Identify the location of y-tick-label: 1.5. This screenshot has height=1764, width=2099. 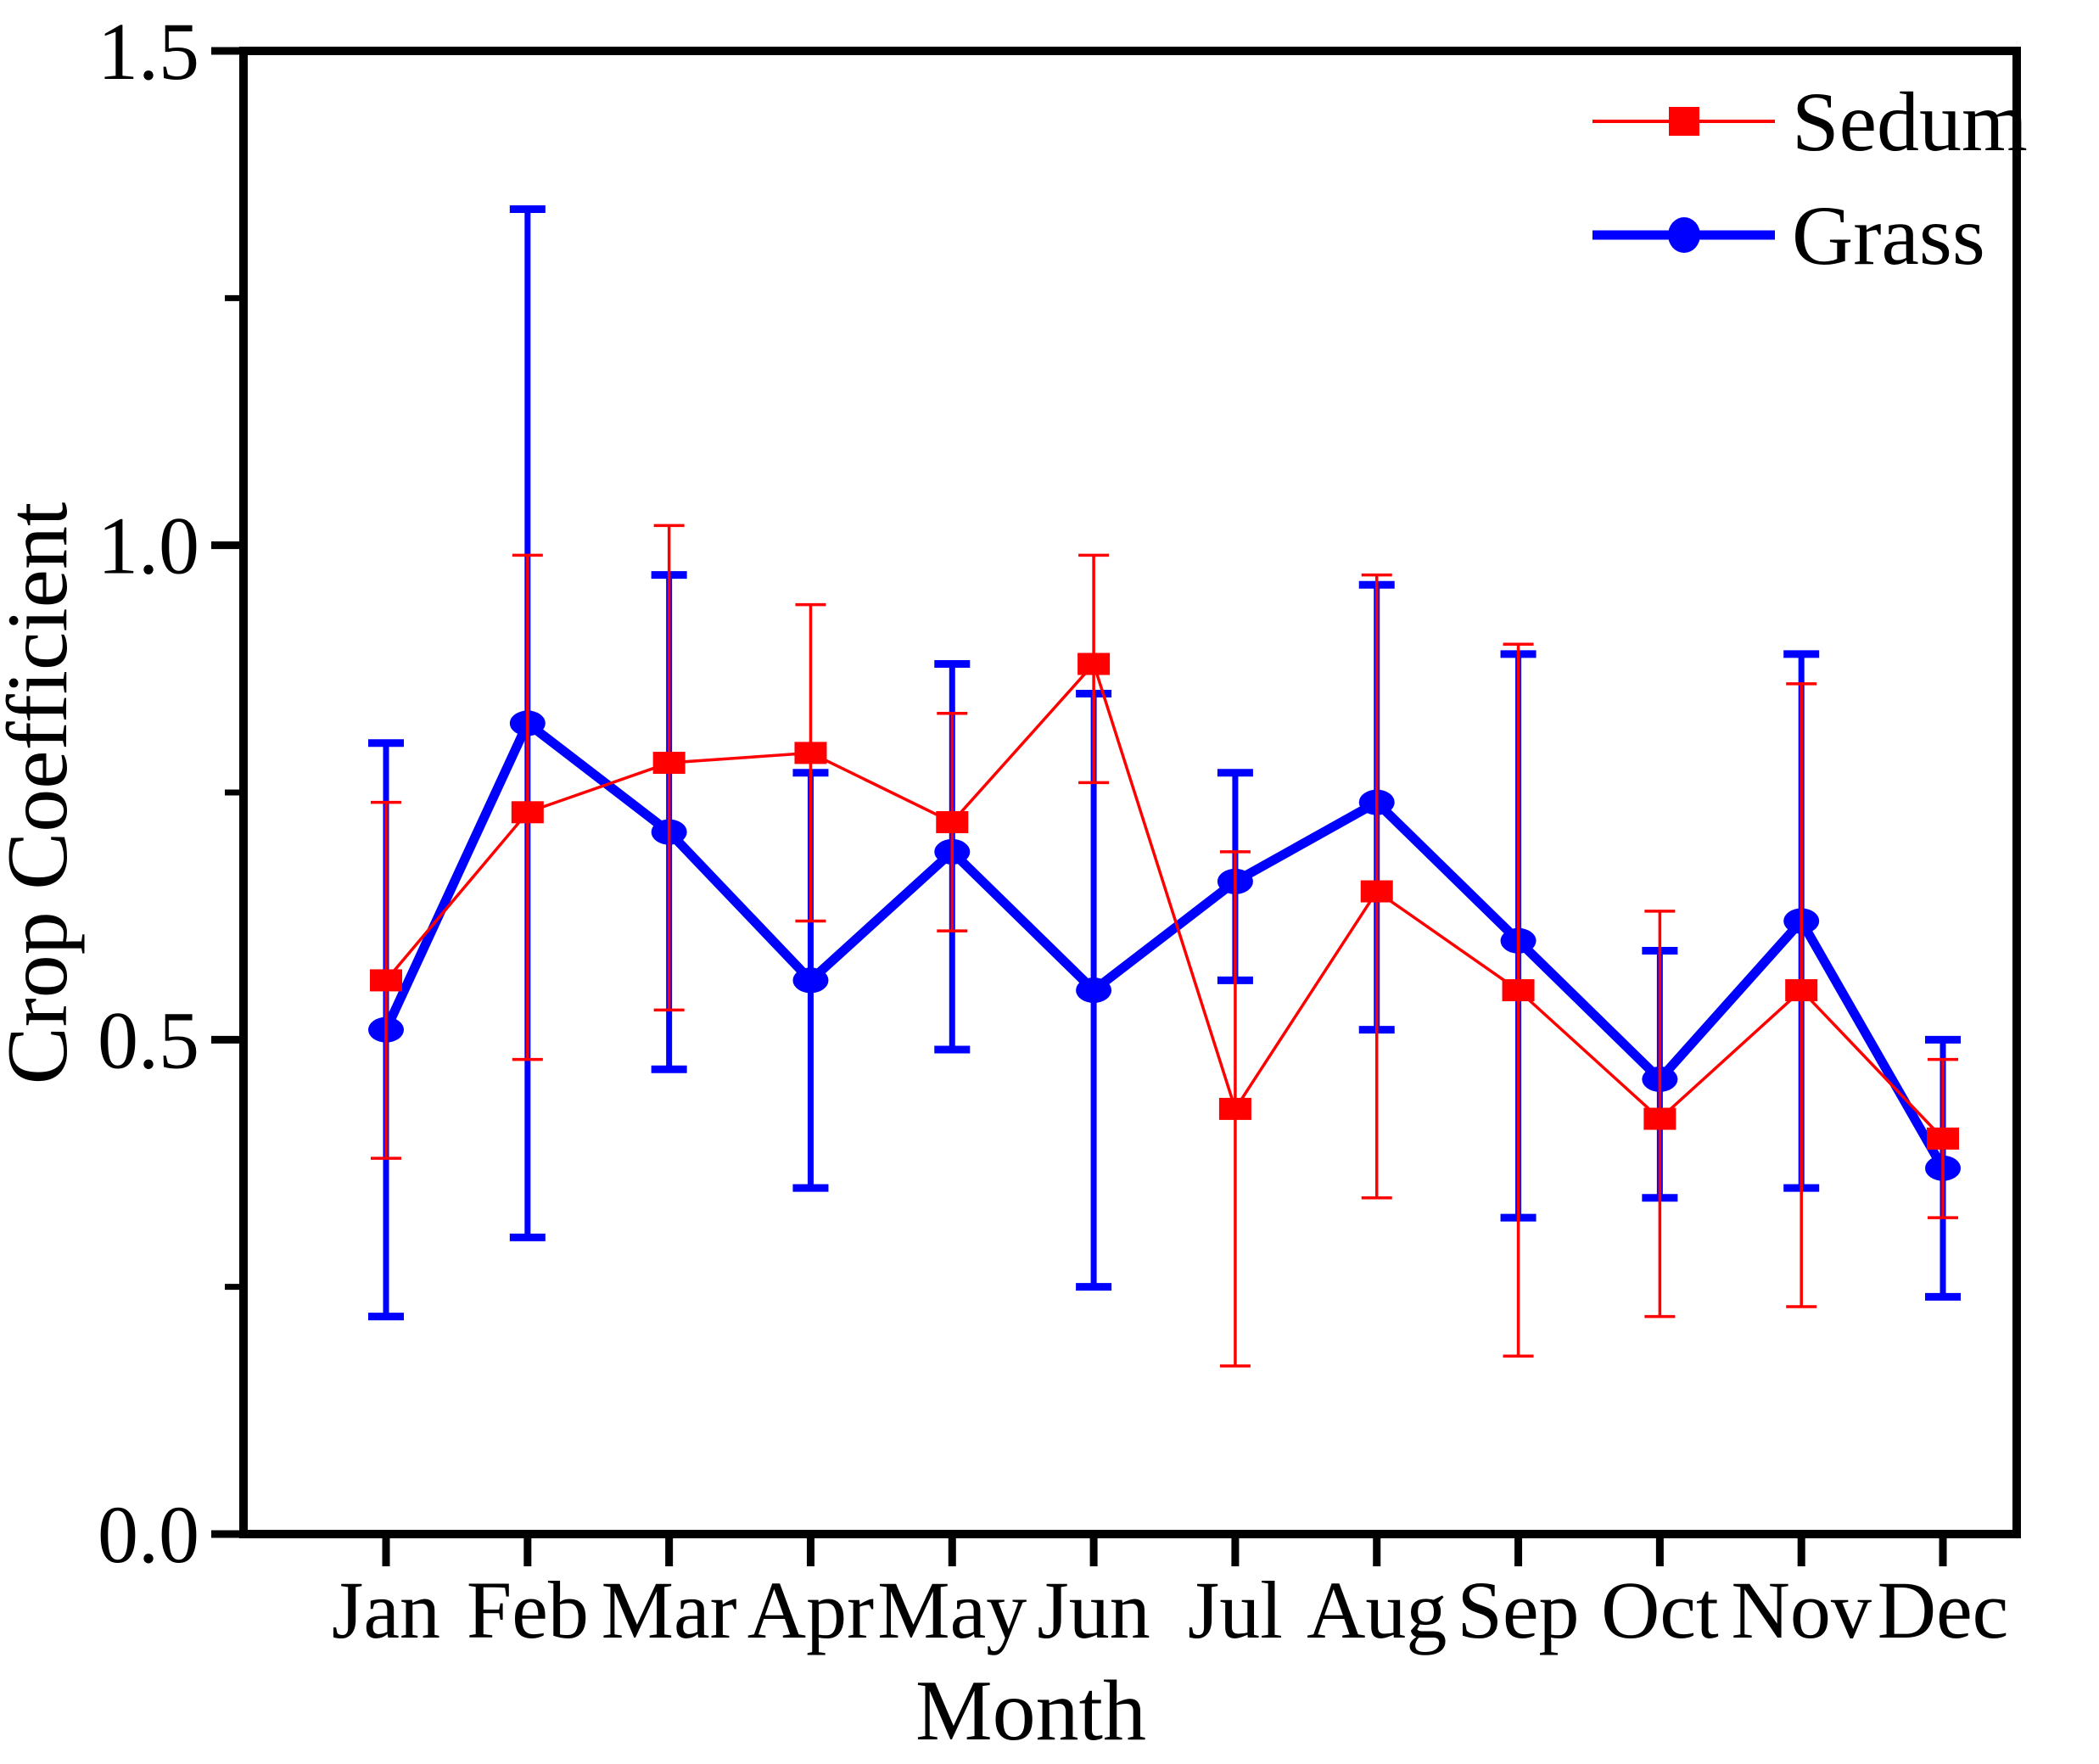
(148, 52).